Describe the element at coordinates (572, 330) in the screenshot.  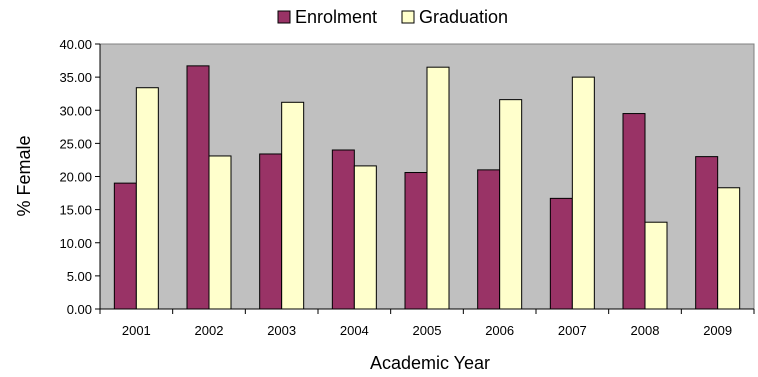
I see `x-tick-label: 2007` at that location.